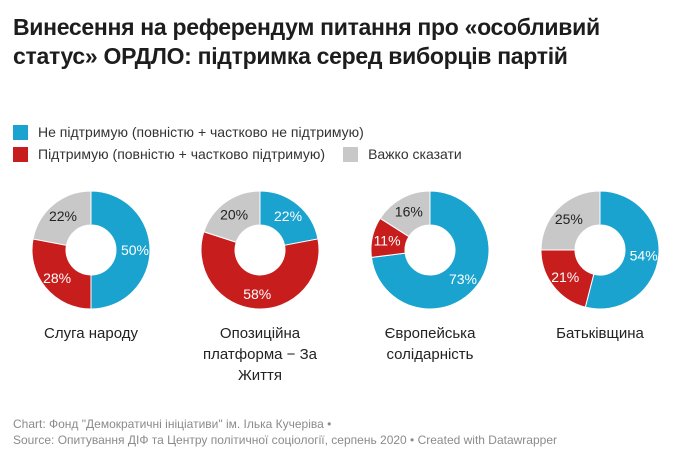 The image size is (690, 463). Describe the element at coordinates (260, 354) in the screenshot. I see `party-label-opzzh: Опозиційна платформа − За Життя` at that location.